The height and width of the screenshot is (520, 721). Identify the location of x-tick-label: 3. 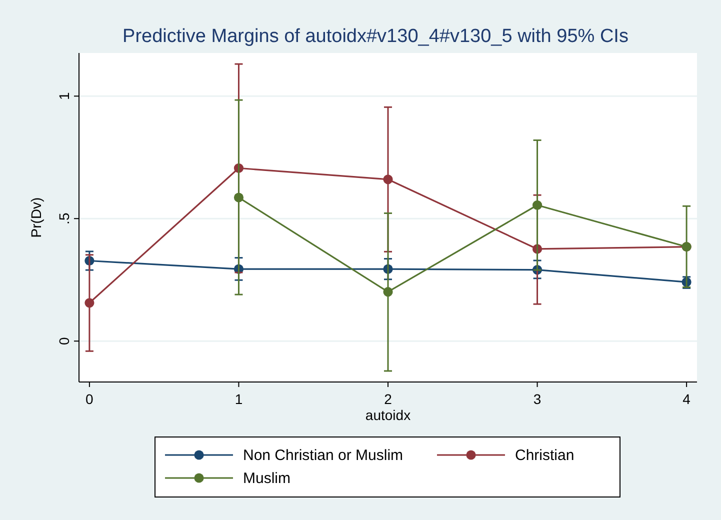
(537, 399).